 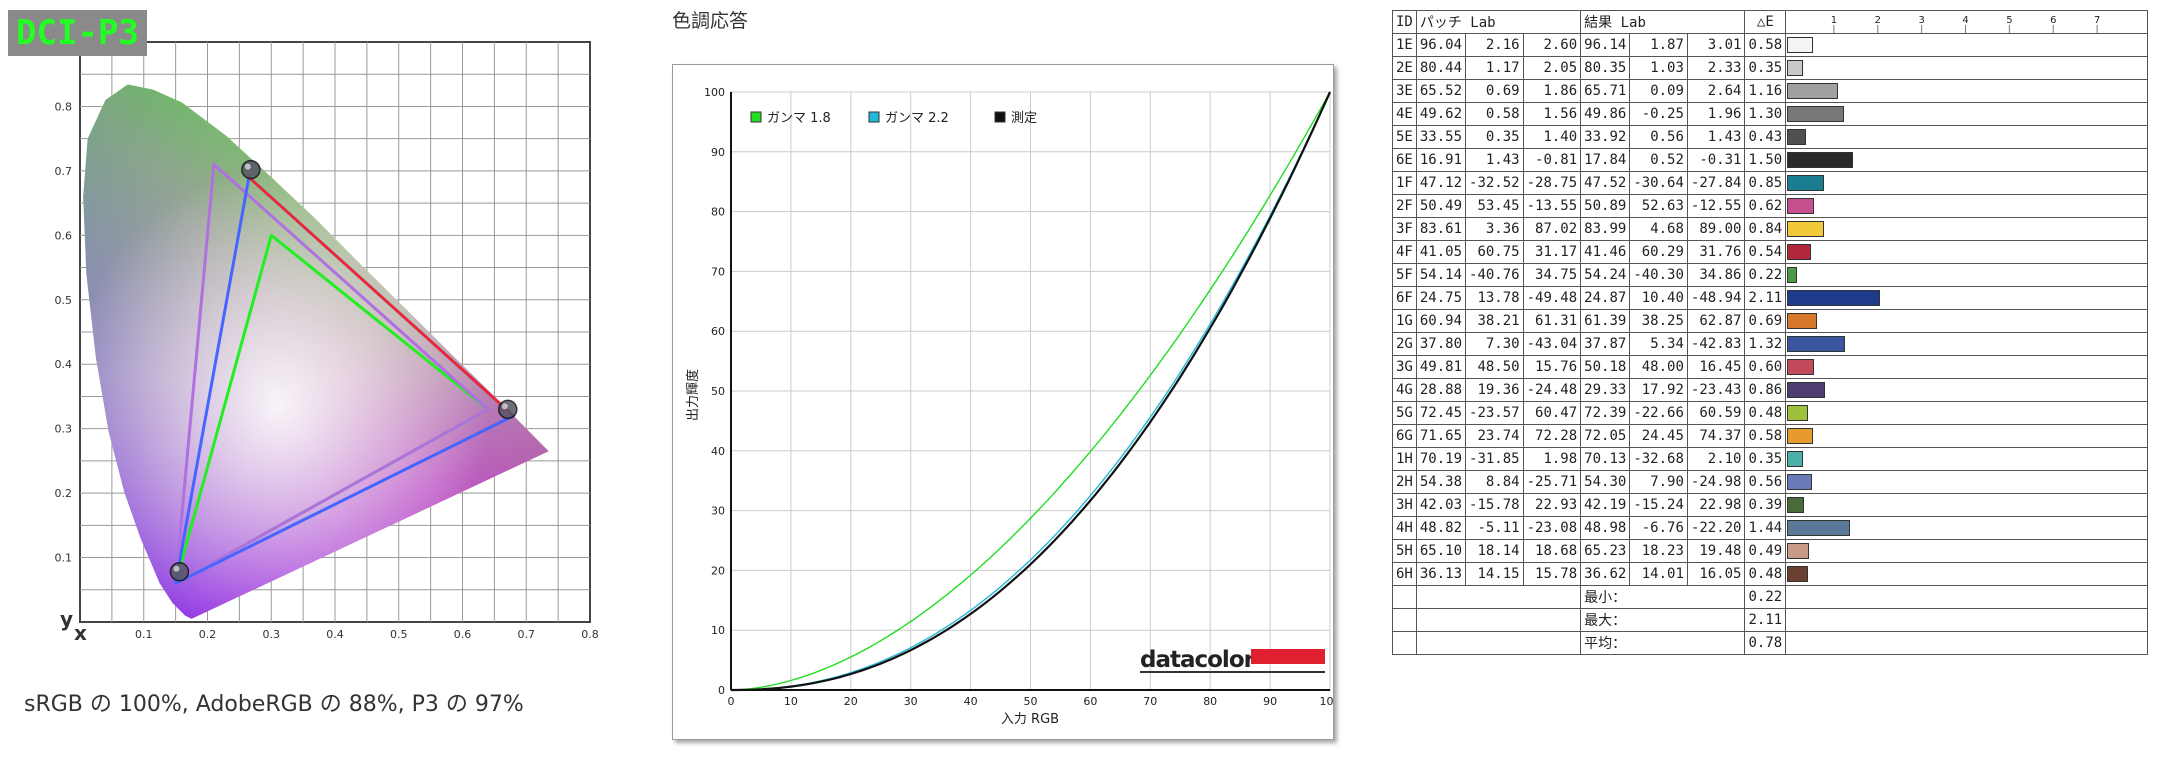 What do you see at coordinates (1404, 413) in the screenshot?
I see `row-id: 5G` at bounding box center [1404, 413].